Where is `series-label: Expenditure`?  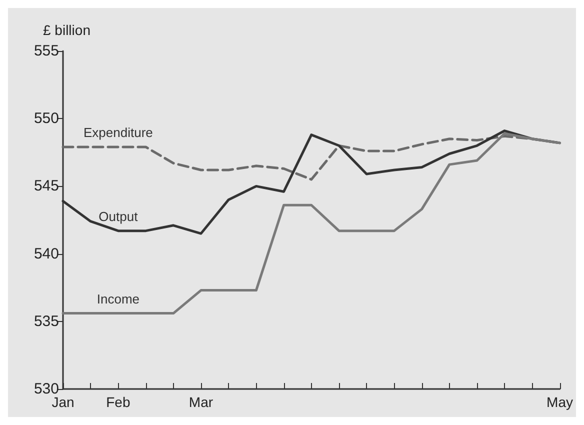
series-label: Expenditure is located at coordinates (118, 132).